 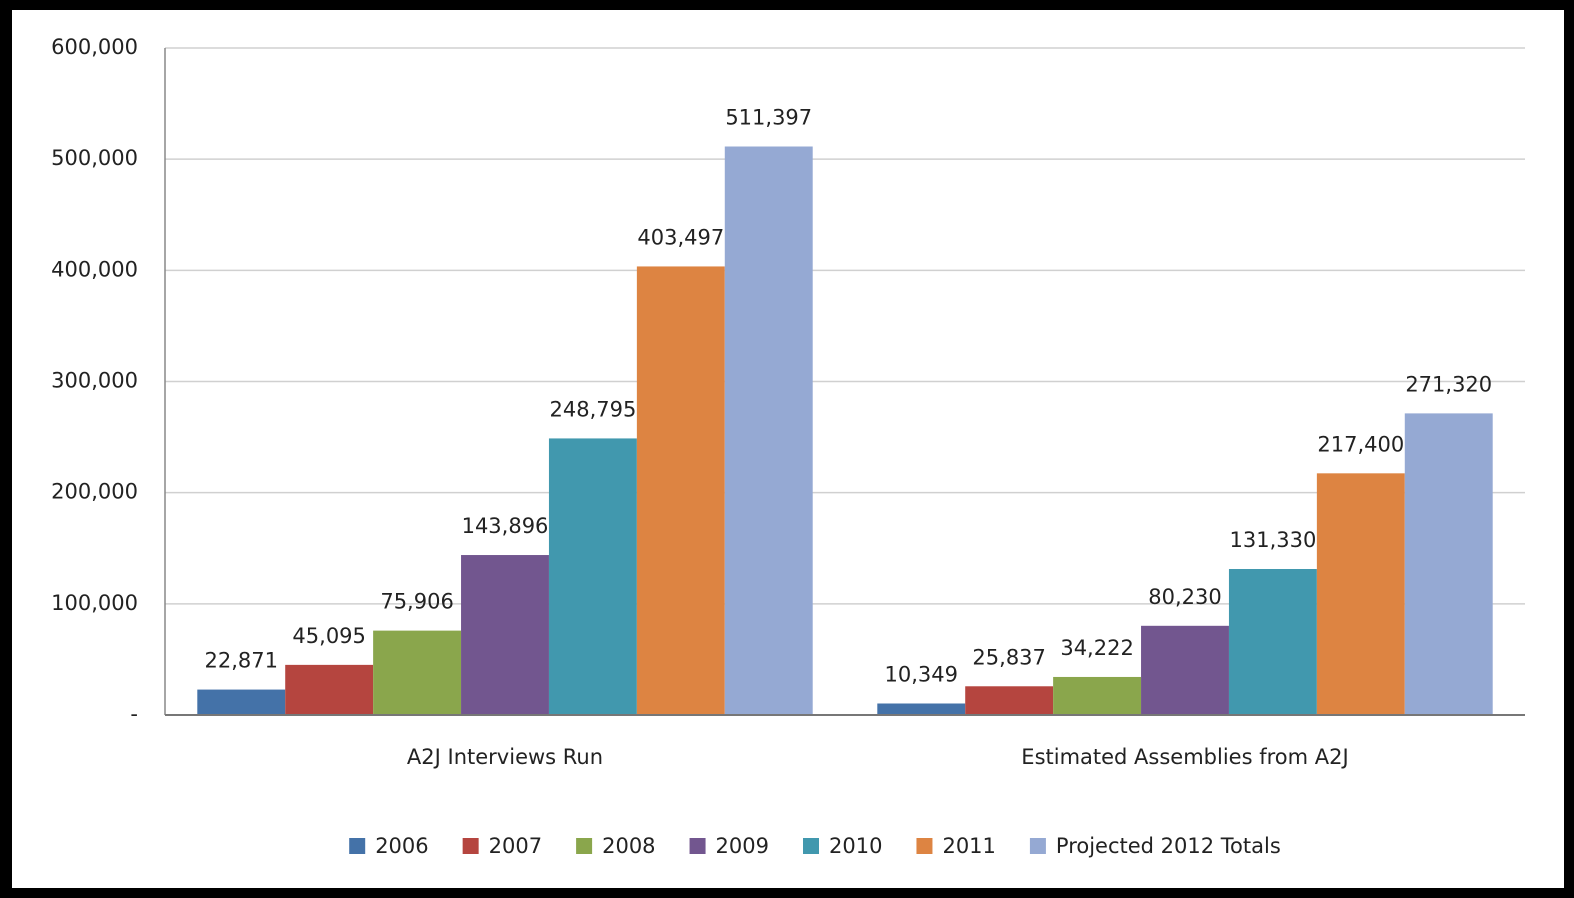 What do you see at coordinates (241, 661) in the screenshot?
I see `data-label: 22,871` at bounding box center [241, 661].